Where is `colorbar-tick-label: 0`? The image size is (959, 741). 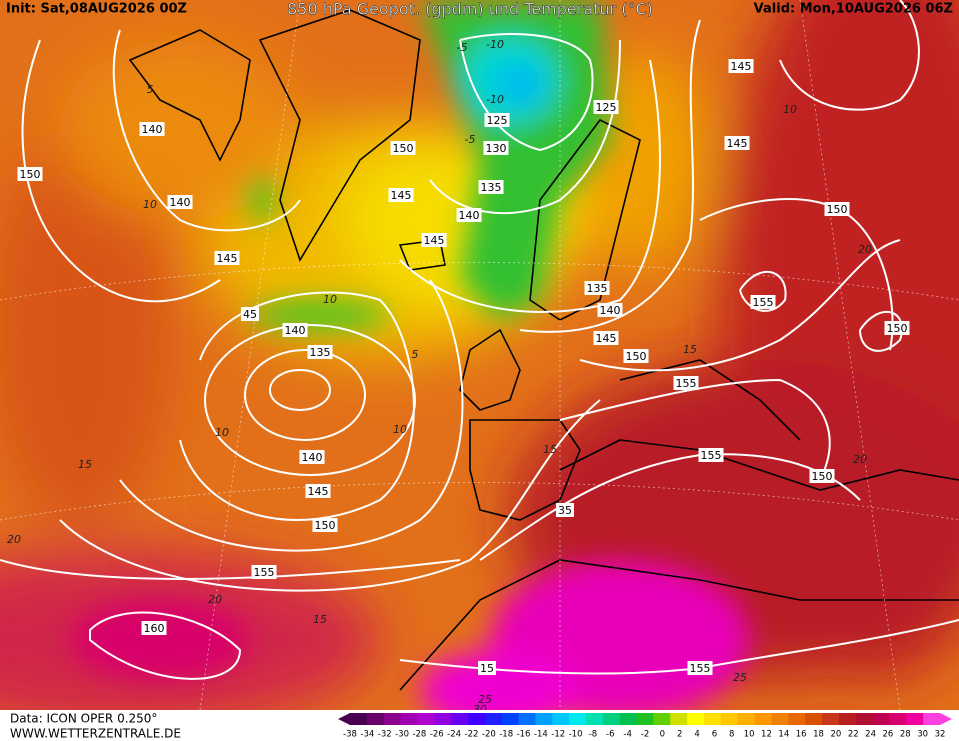 colorbar-tick-label: 0 is located at coordinates (662, 735).